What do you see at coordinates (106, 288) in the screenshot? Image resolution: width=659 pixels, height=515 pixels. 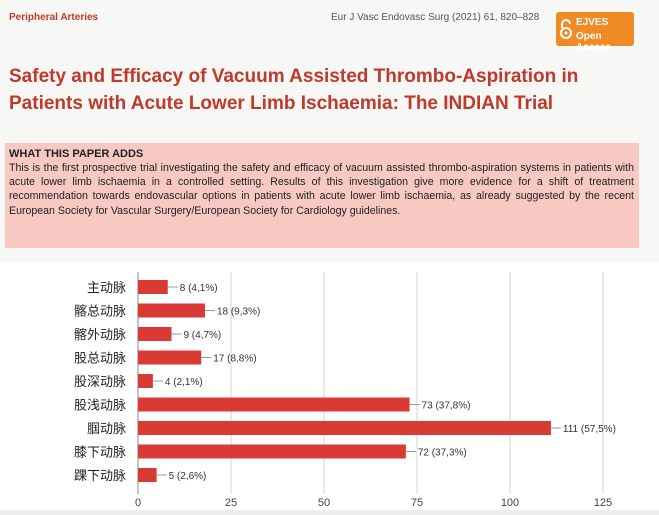 I see `category-label-0: 主动脉` at bounding box center [106, 288].